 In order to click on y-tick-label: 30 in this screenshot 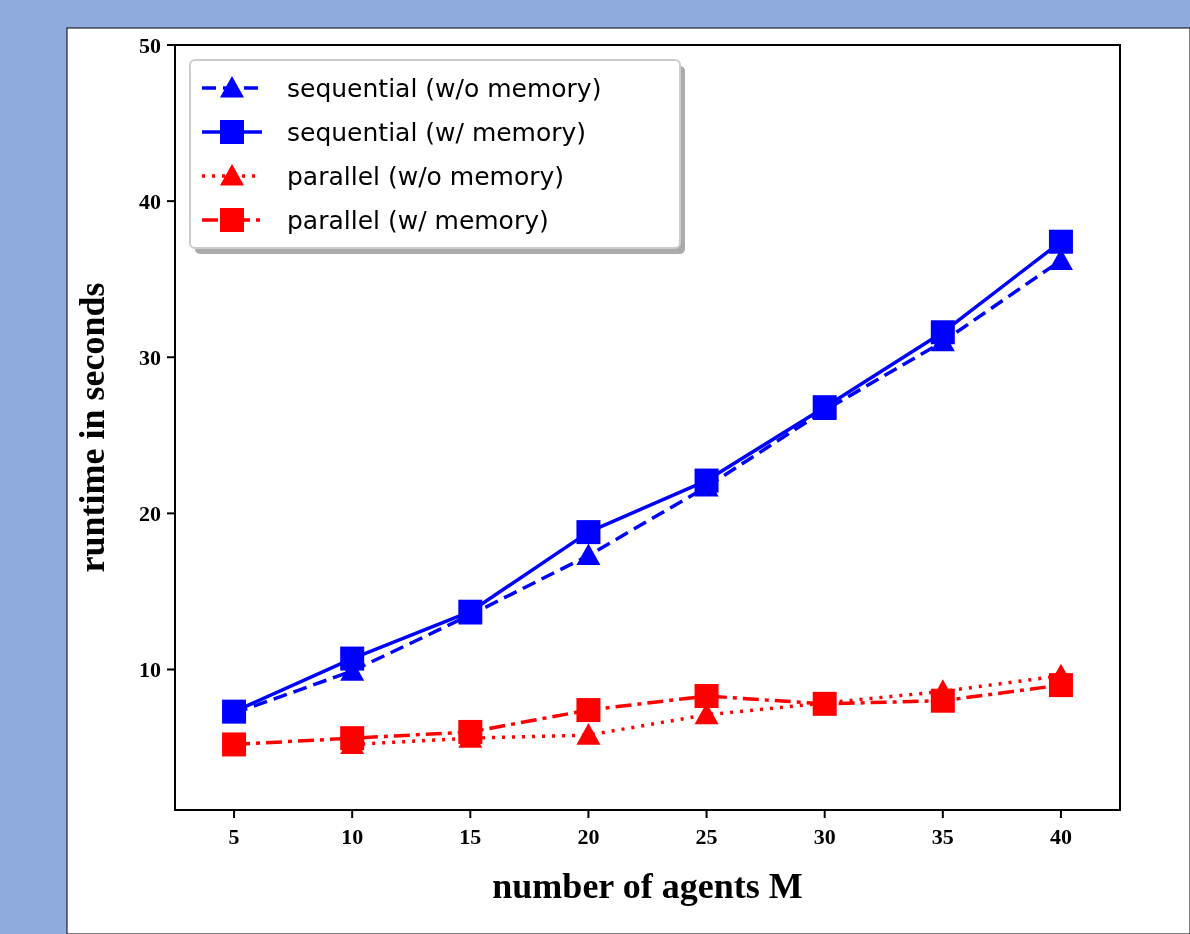, I will do `click(150, 357)`.